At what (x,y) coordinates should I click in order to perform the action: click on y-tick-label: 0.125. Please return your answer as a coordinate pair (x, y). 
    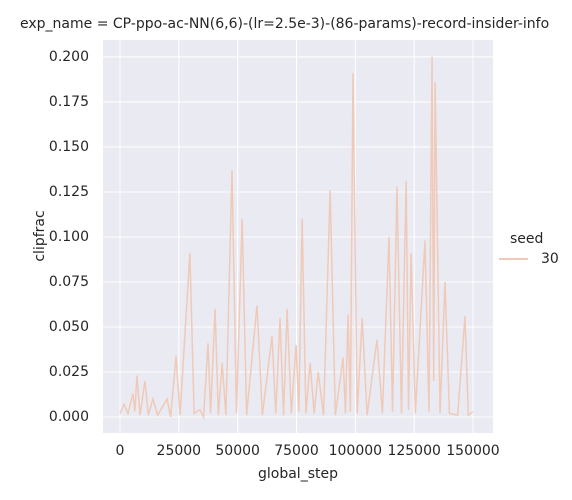
    Looking at the image, I should click on (69, 192).